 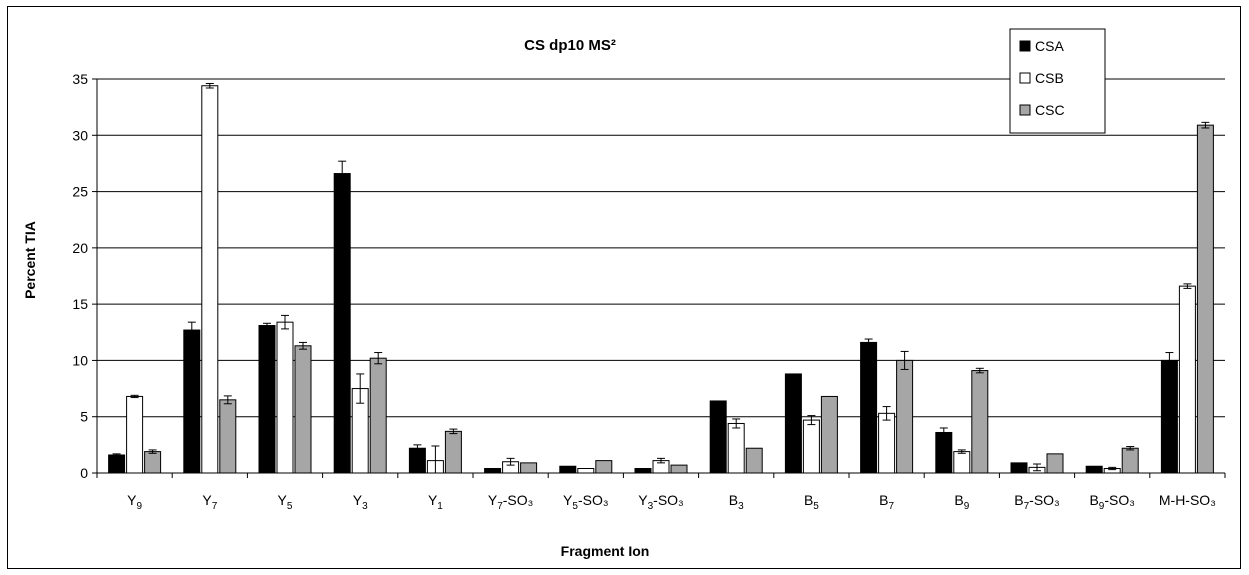 I want to click on y-tick-label: 20, so click(x=80, y=248).